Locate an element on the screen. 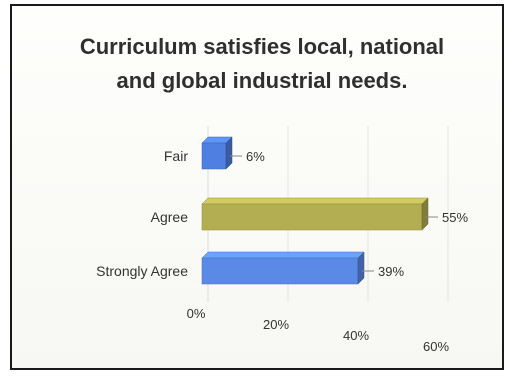  x-tick-label: 60% is located at coordinates (436, 346).